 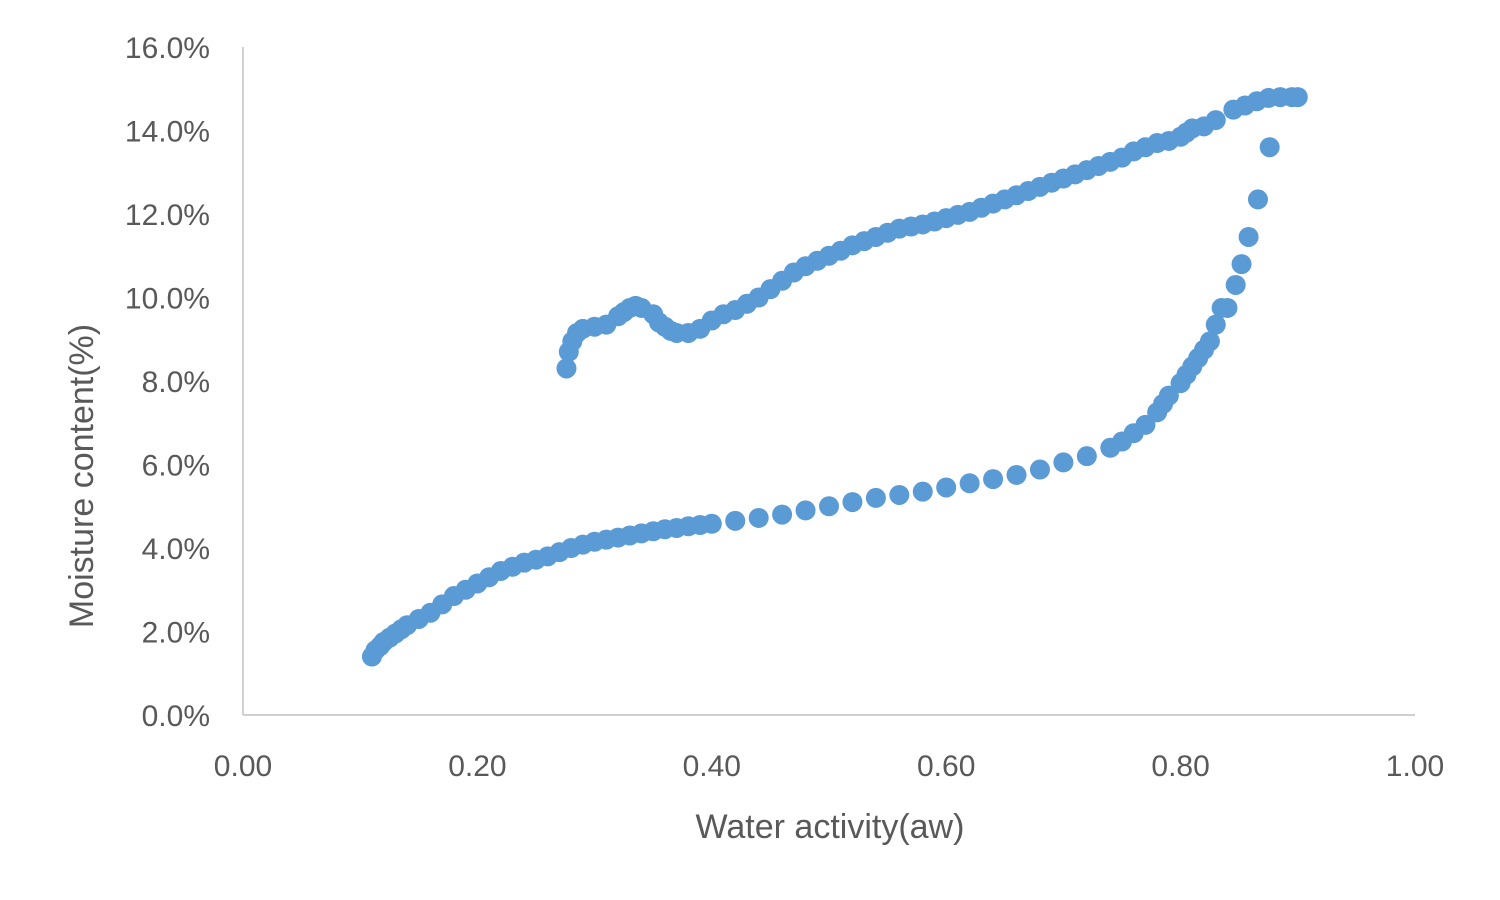 What do you see at coordinates (946, 766) in the screenshot?
I see `x-tick-label: 0.60` at bounding box center [946, 766].